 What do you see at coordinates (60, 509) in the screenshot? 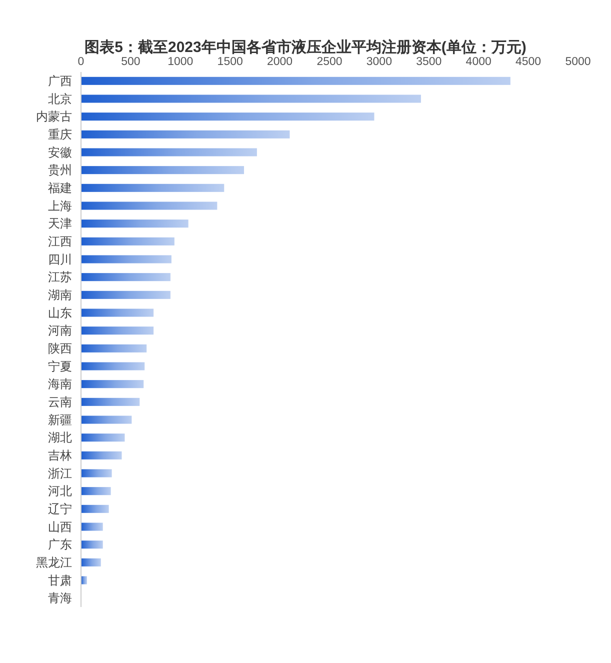
I see `y-tick-label: 辽宁` at bounding box center [60, 509].